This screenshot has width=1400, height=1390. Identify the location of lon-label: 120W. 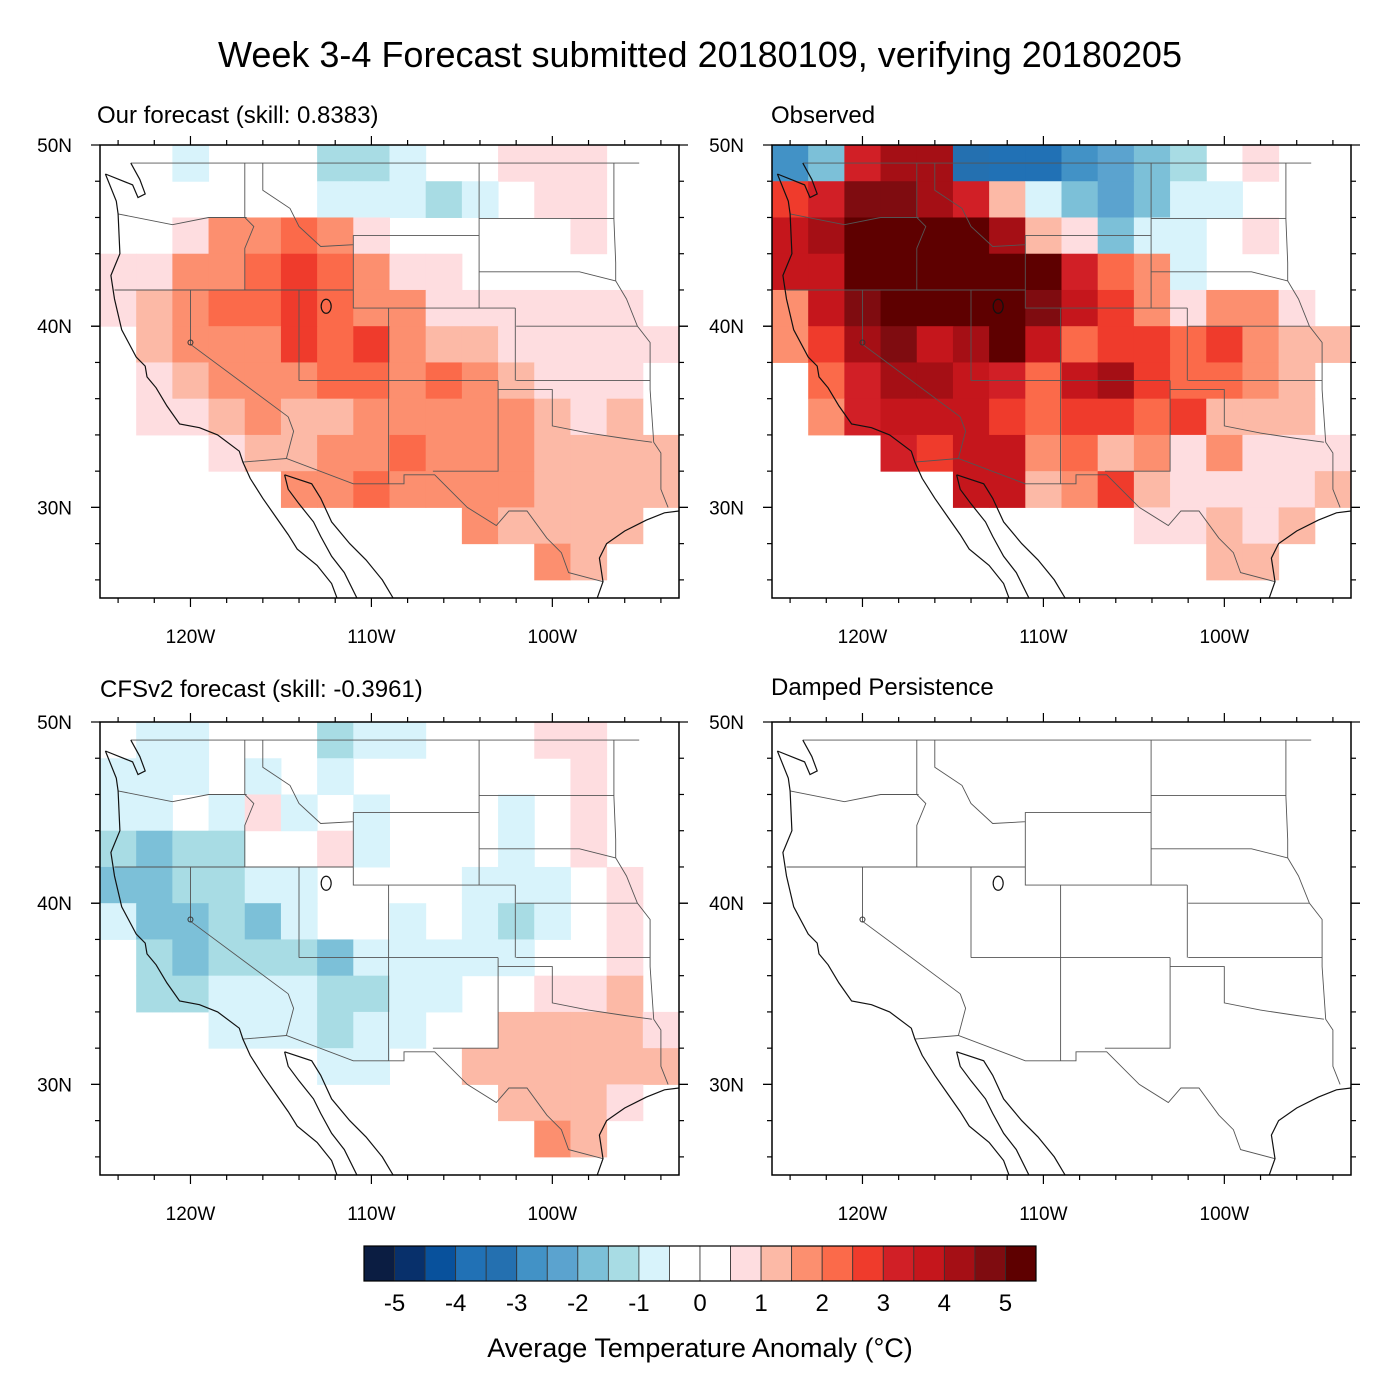
(863, 1214).